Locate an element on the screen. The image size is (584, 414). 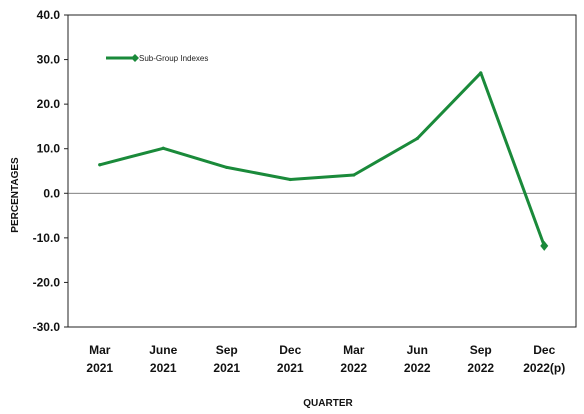
y-tick-label: -20.0 is located at coordinates (47, 282).